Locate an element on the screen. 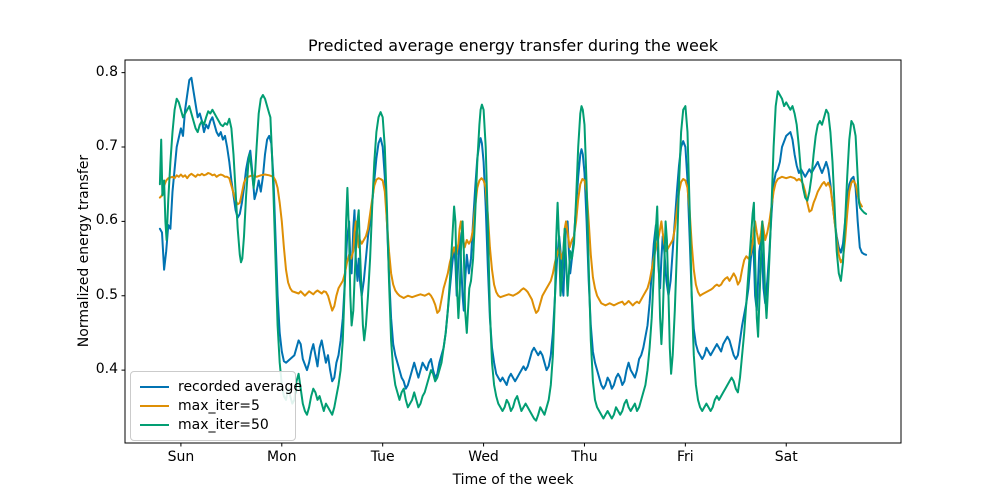 The height and width of the screenshot is (500, 1000). legend: recorded average max_iter=5 max_iter=50 is located at coordinates (216, 406).